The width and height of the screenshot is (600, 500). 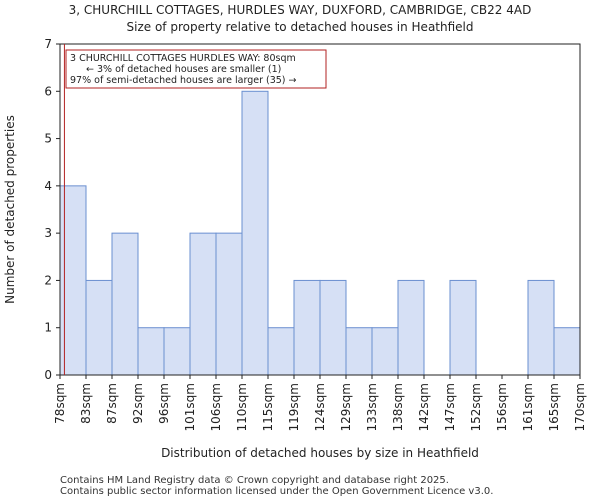 What do you see at coordinates (385, 351) in the screenshot?
I see `bar-133sqm` at bounding box center [385, 351].